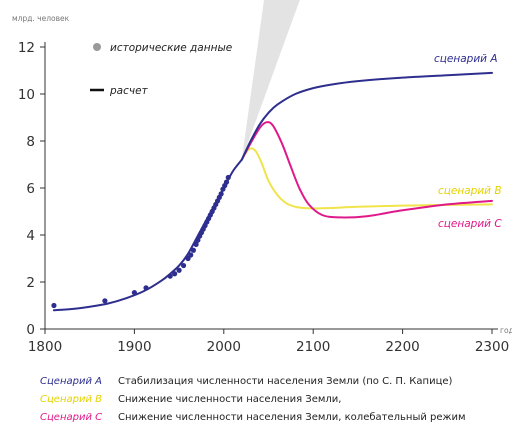  Describe the element at coordinates (71, 417) in the screenshot. I see `caption-key-c: Сценарий С` at that location.